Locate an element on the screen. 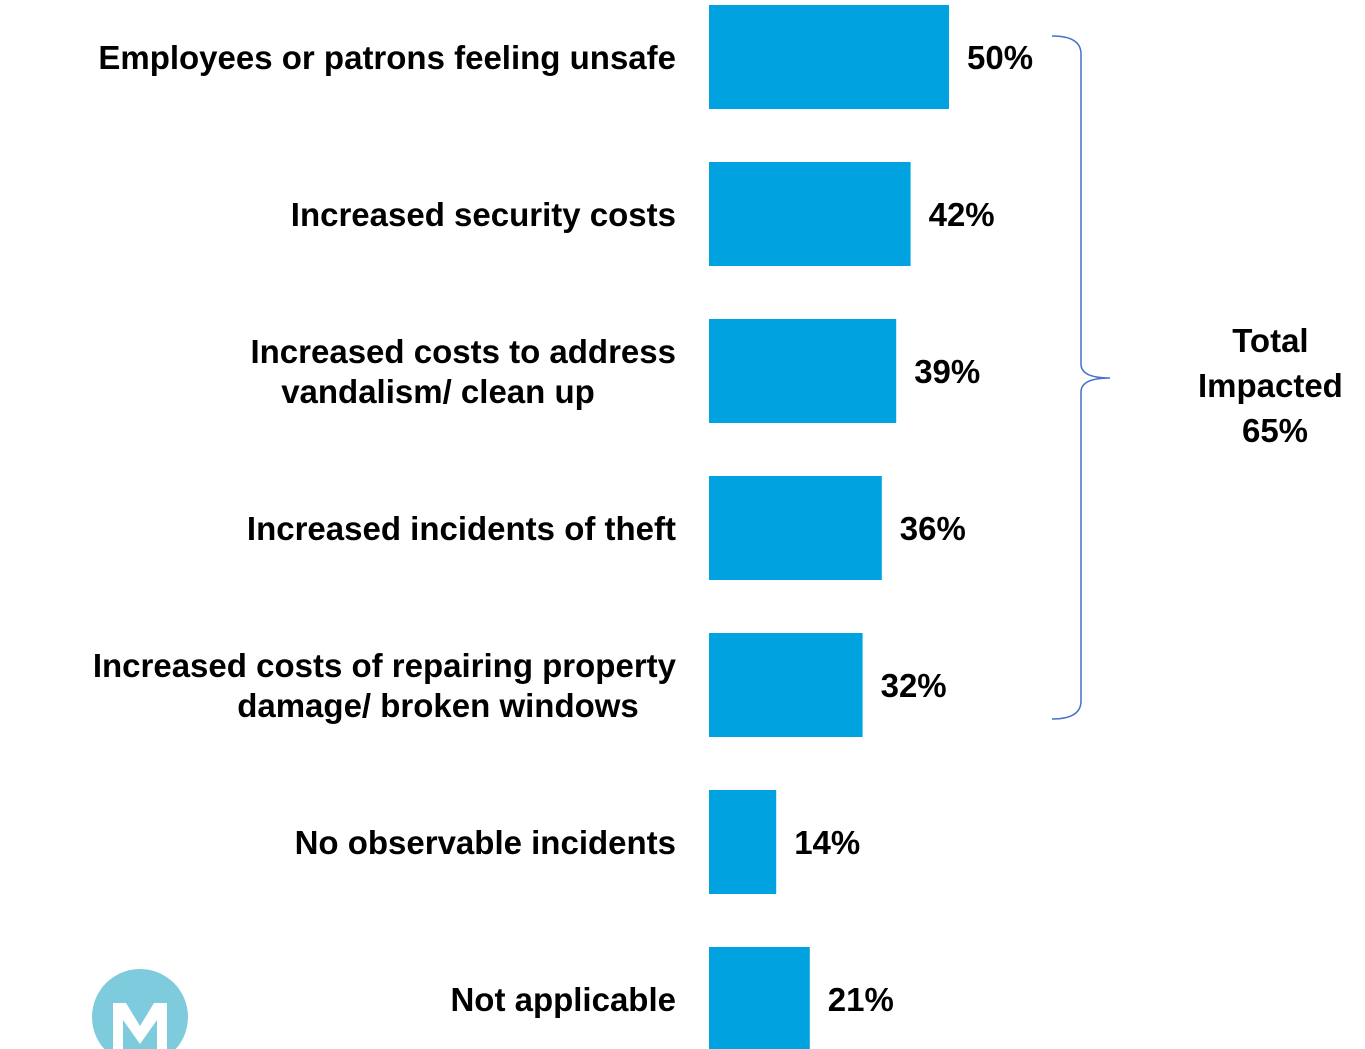 This screenshot has height=1049, width=1365. category-label-5: No observable incidents is located at coordinates (485, 842).